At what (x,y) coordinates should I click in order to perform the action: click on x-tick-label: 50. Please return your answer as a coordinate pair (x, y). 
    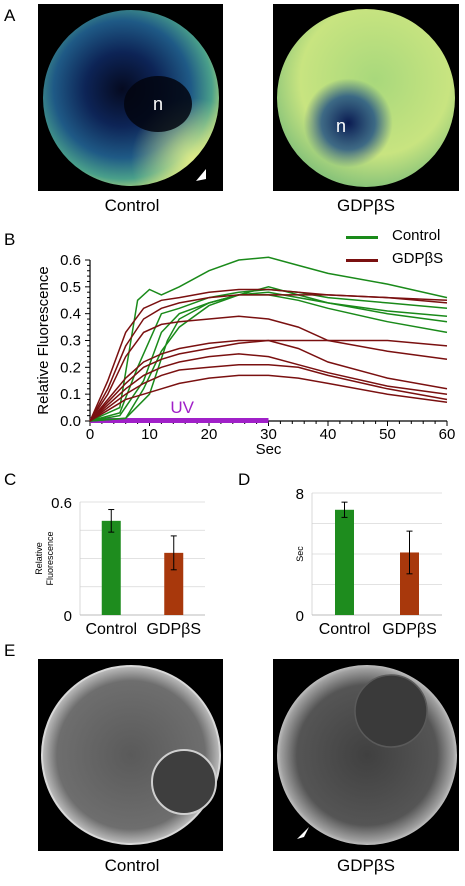
    Looking at the image, I should click on (387, 434).